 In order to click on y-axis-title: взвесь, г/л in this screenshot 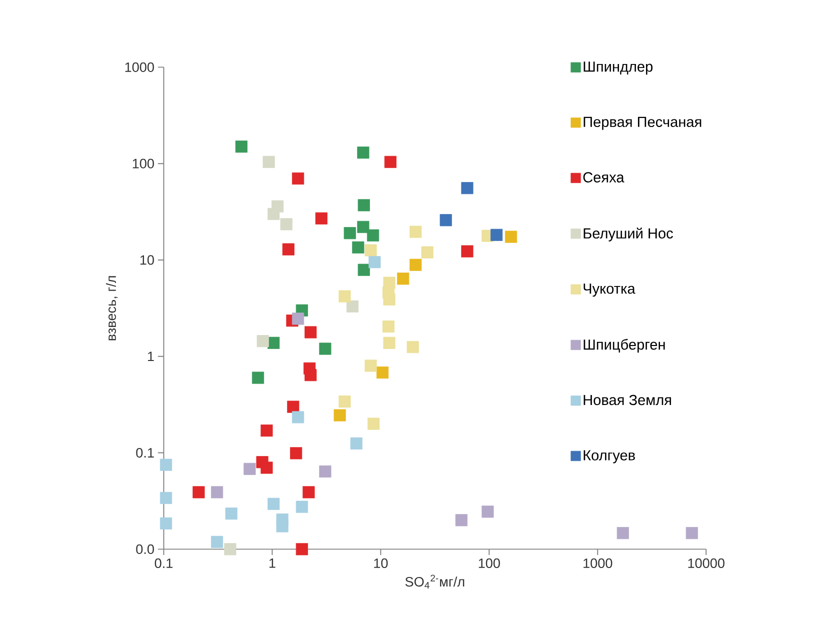, I will do `click(112, 308)`.